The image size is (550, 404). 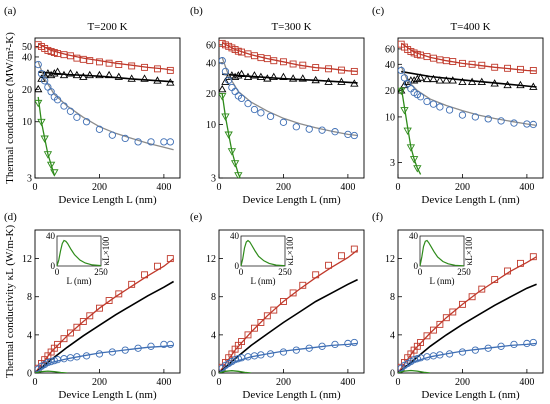 What do you see at coordinates (79, 281) in the screenshot?
I see `inset-x-label: L (nm)` at bounding box center [79, 281].